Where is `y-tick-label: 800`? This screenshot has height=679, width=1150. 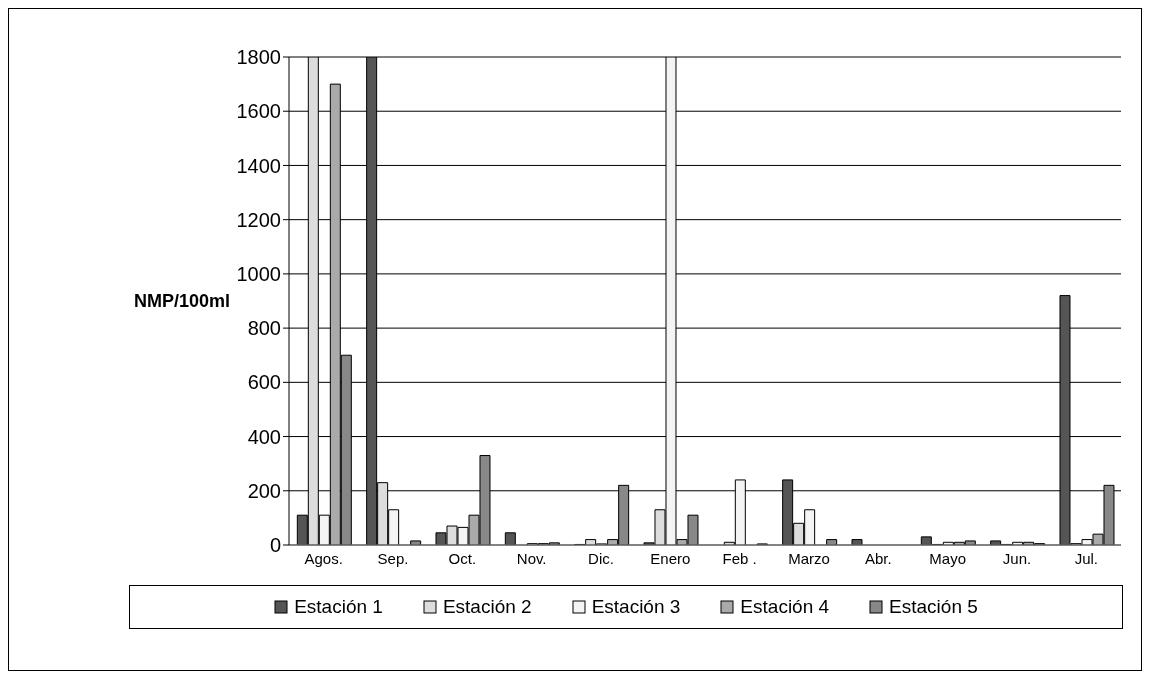
y-tick-label: 800 is located at coordinates (264, 328).